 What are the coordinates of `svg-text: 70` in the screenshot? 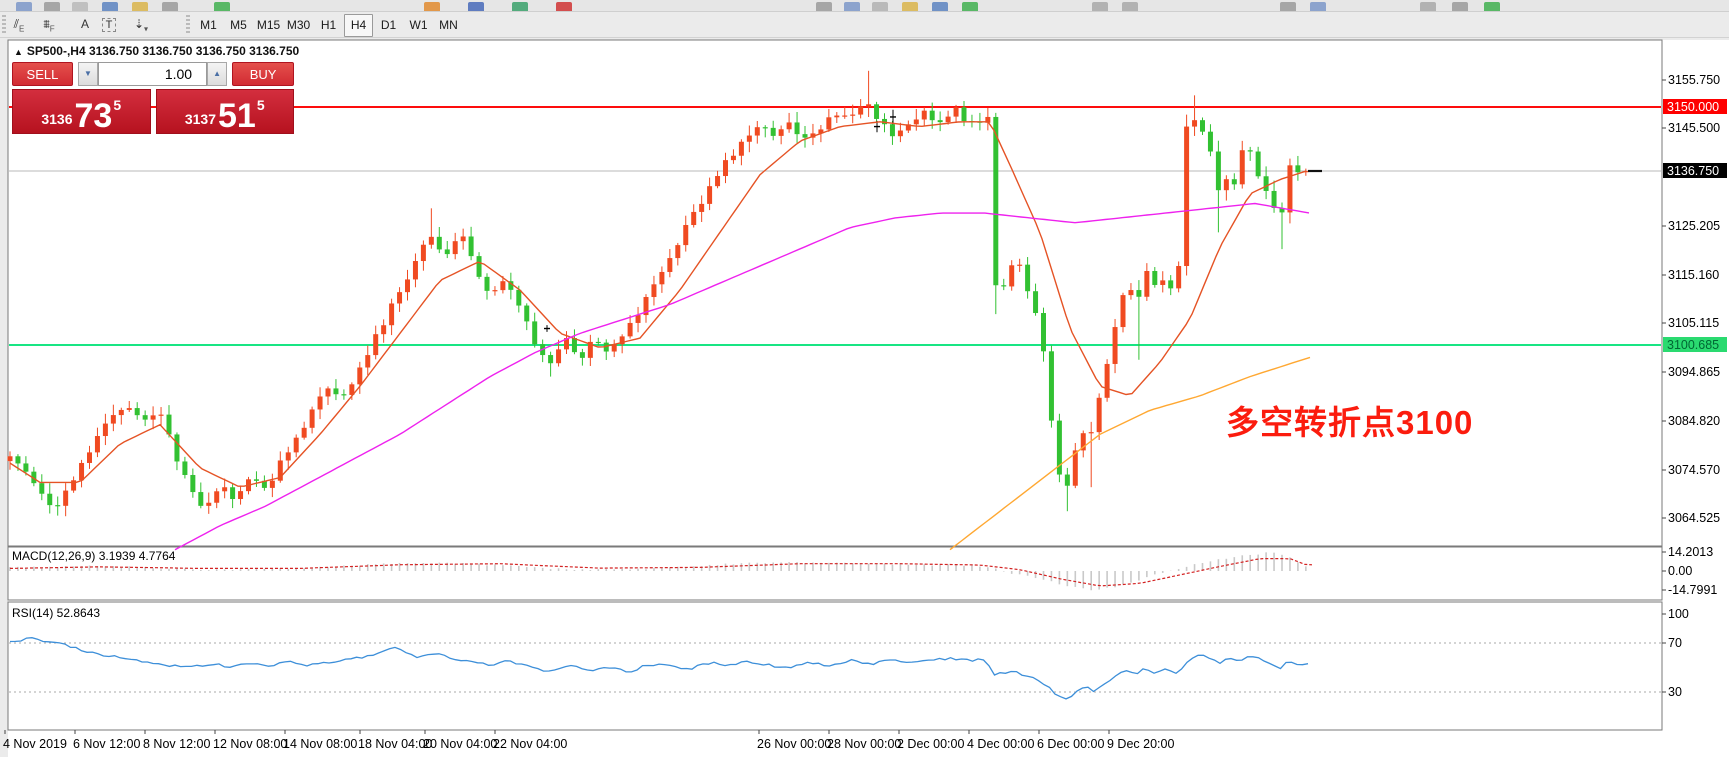 It's located at (1675, 643).